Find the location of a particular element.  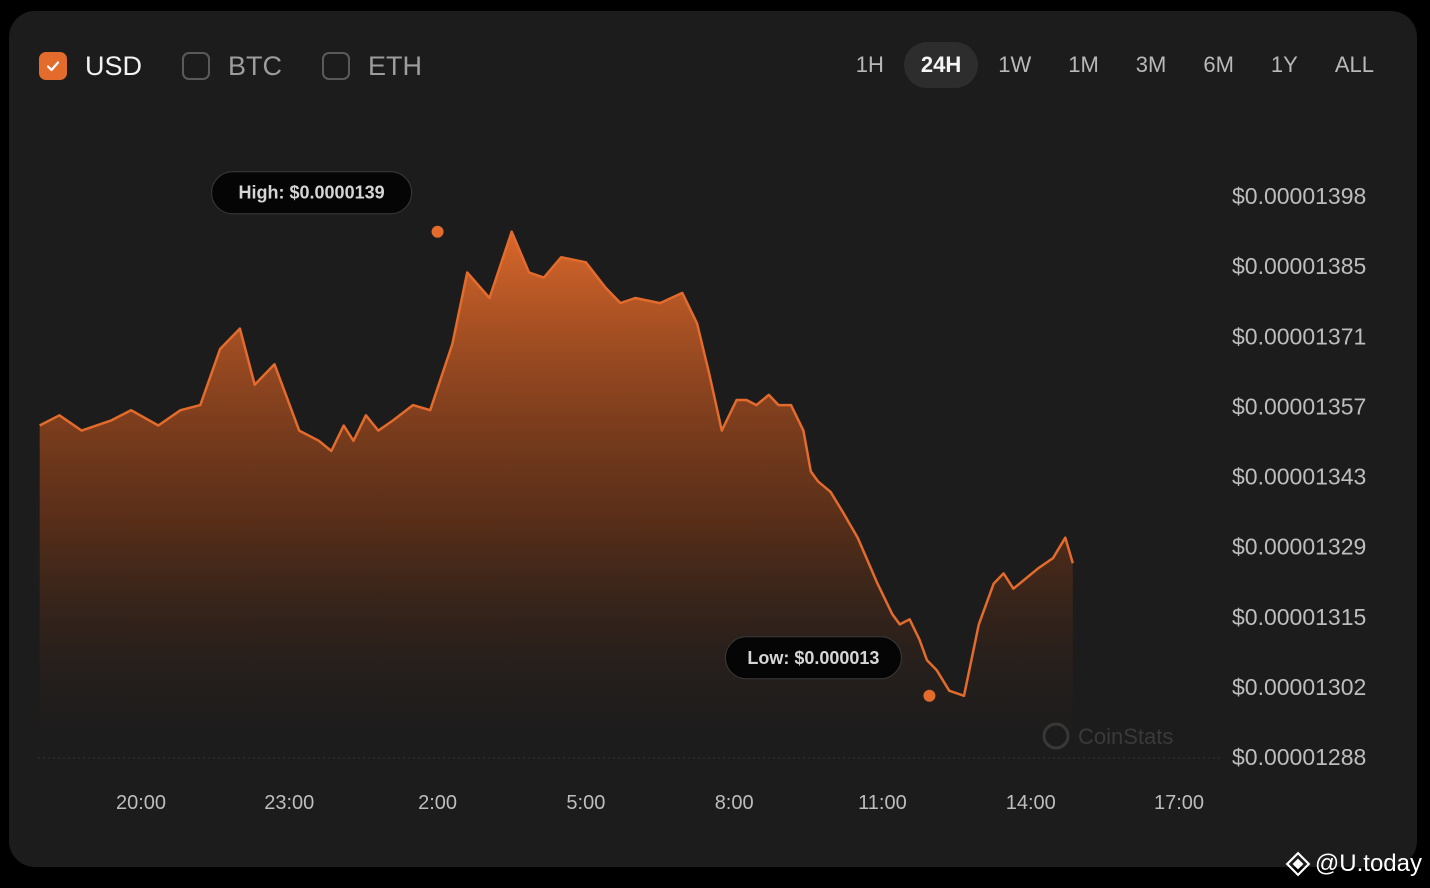

currency-label: USD is located at coordinates (114, 65).